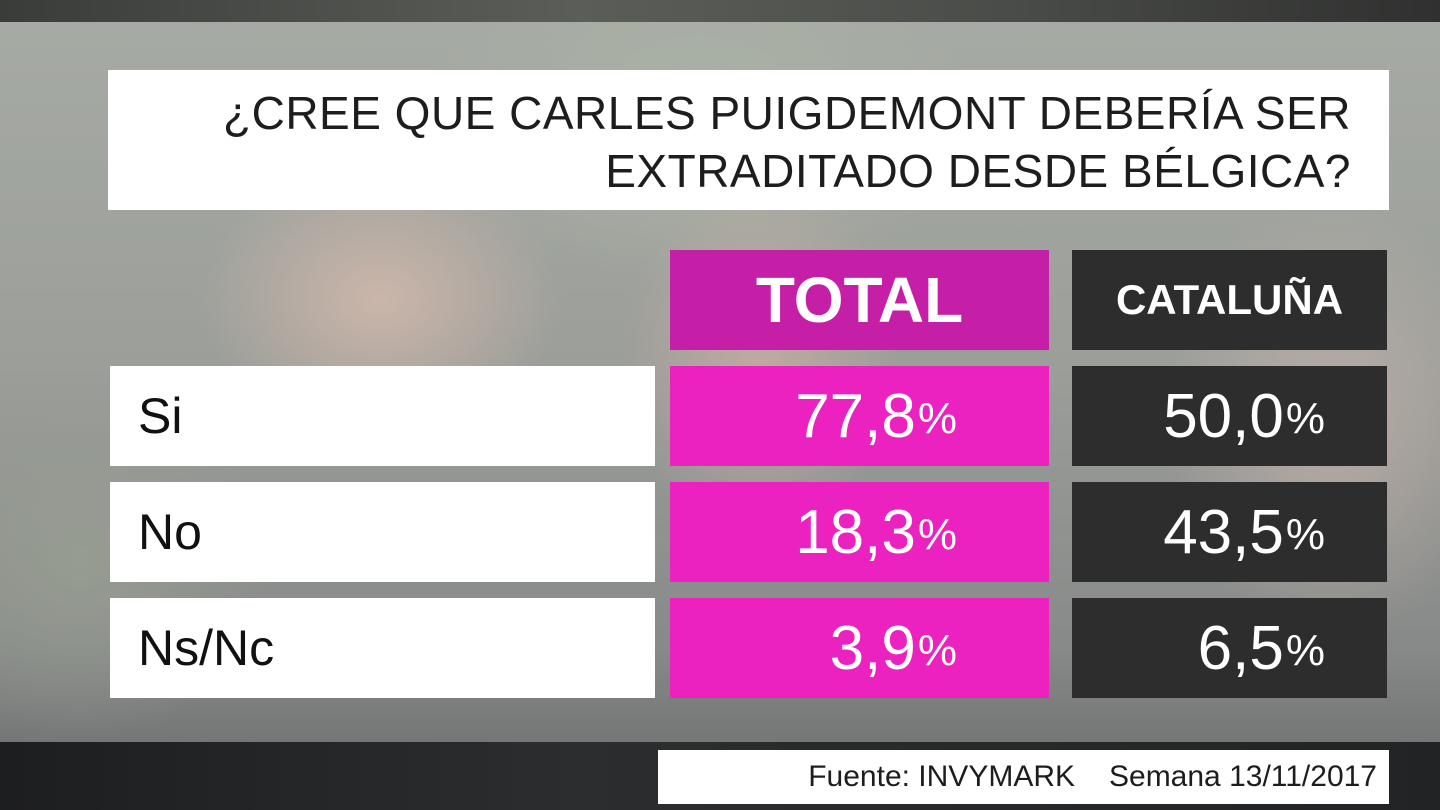  I want to click on value-total-no: 18,3, so click(855, 532).